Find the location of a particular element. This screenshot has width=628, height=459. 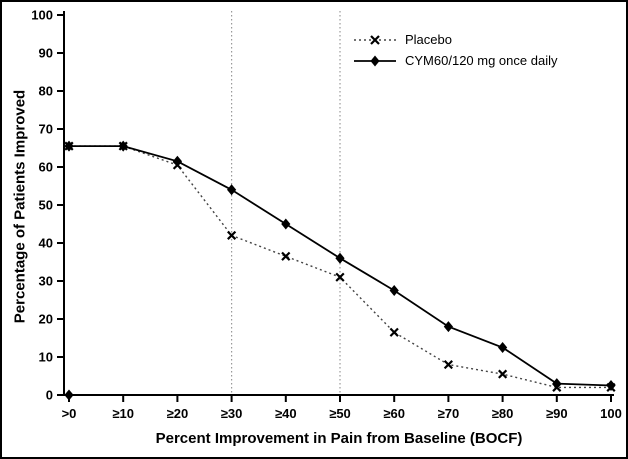

y-tick-label: 70 is located at coordinates (46, 129).